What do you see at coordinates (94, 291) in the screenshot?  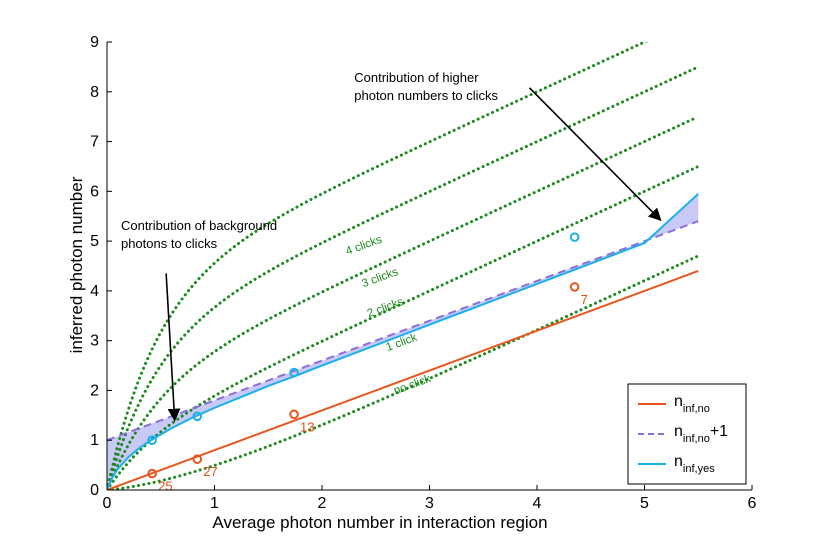 I see `y-tick-label-4: 4` at bounding box center [94, 291].